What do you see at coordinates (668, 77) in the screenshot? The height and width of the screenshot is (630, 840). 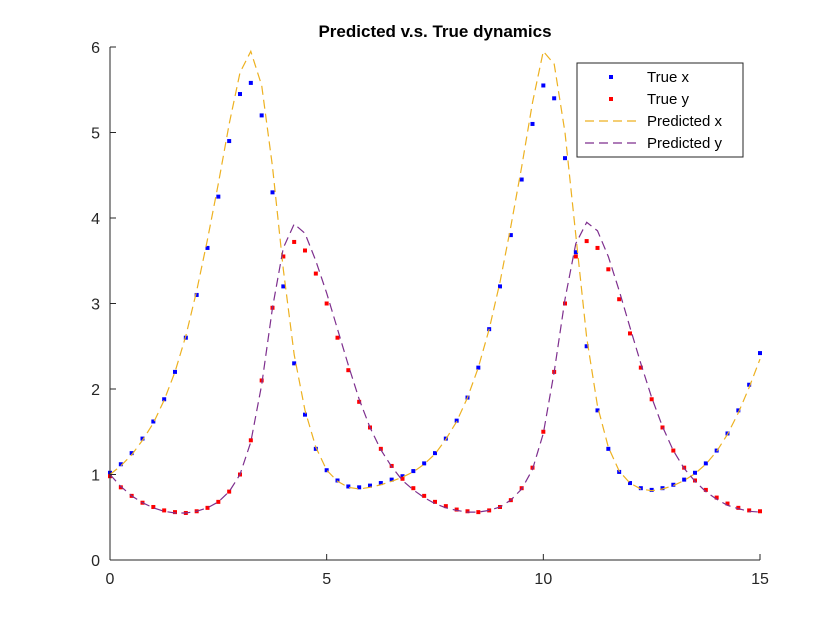 I see `legend-label: True x` at bounding box center [668, 77].